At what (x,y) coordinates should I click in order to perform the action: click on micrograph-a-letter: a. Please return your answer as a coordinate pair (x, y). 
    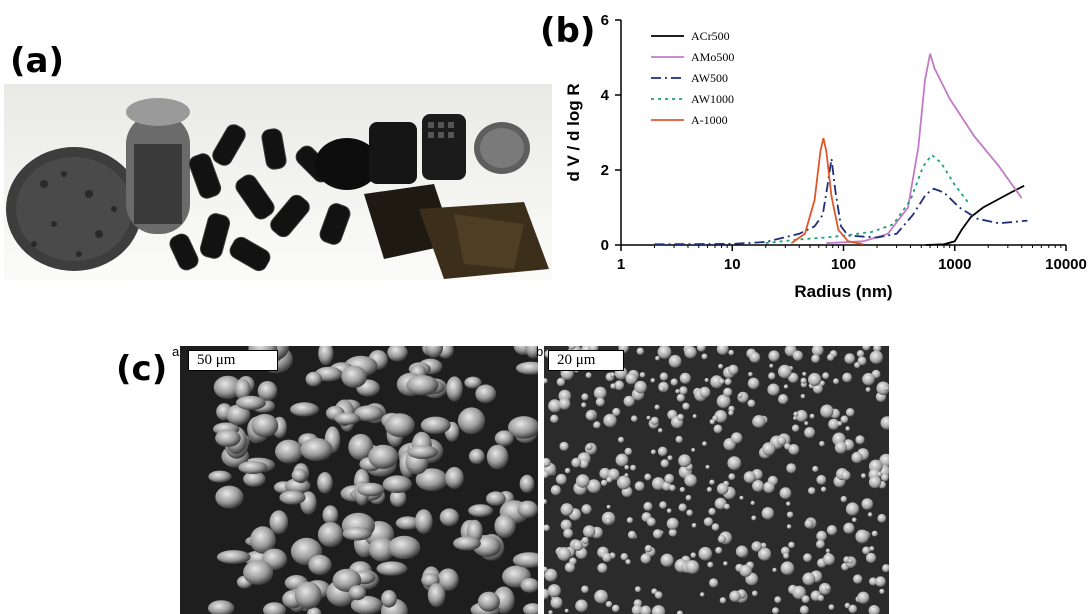
    Looking at the image, I should click on (176, 351).